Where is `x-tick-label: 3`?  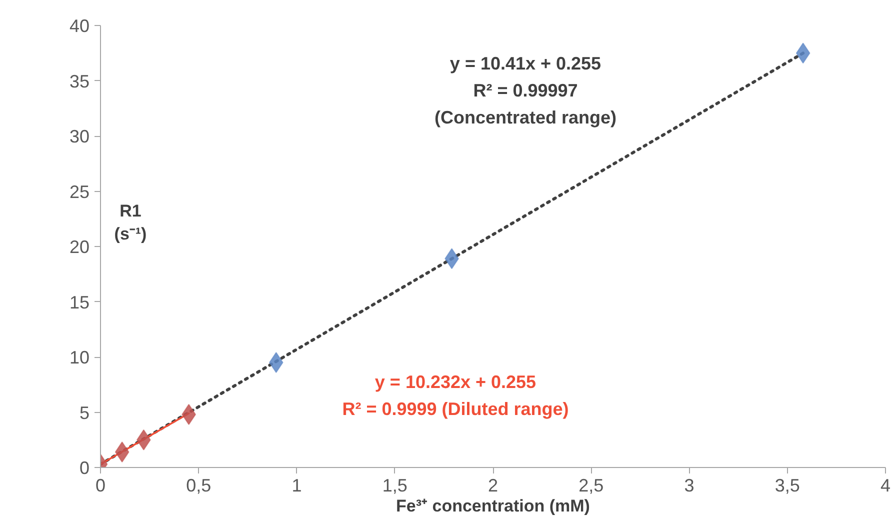
x-tick-label: 3 is located at coordinates (689, 486).